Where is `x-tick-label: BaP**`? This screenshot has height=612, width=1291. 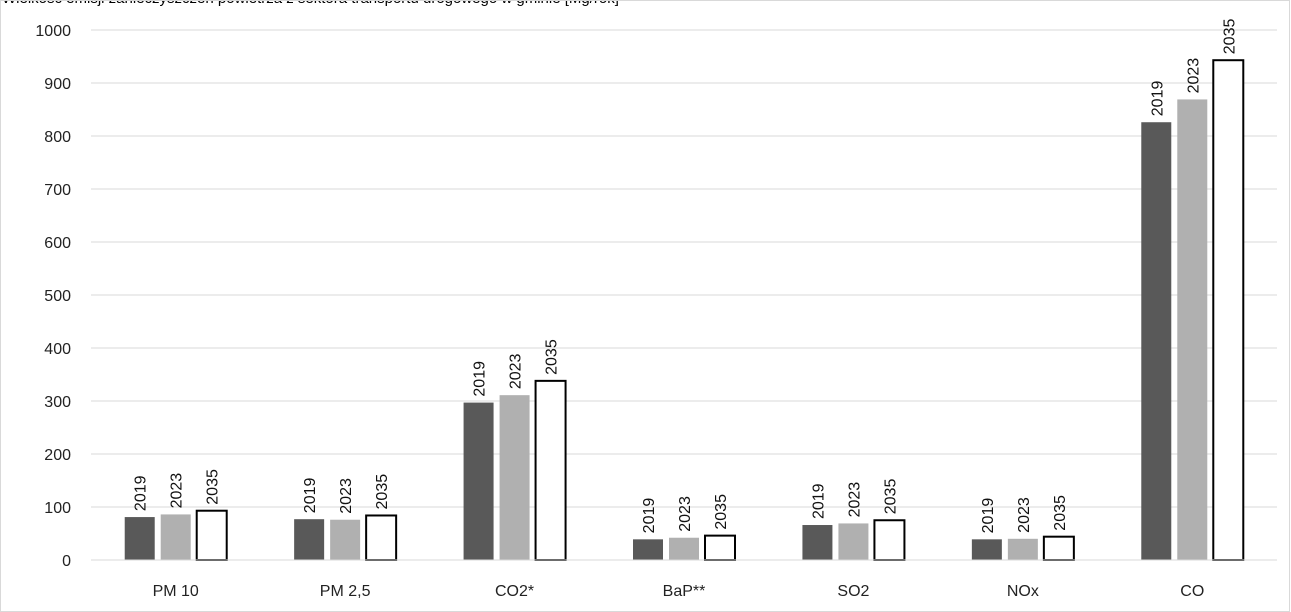 x-tick-label: BaP** is located at coordinates (684, 591).